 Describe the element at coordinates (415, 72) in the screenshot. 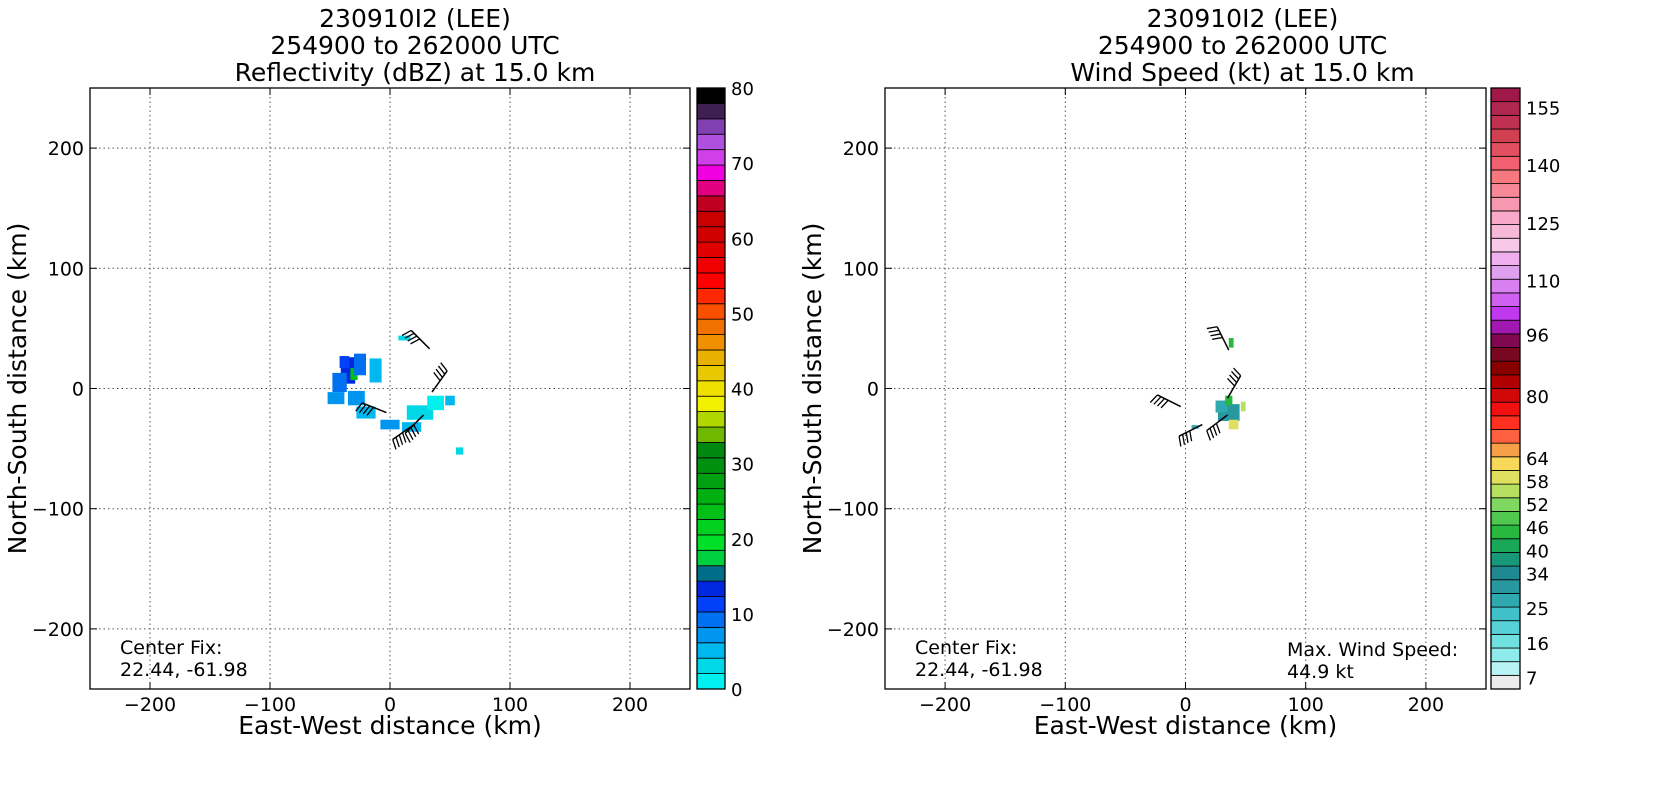

I see `chart-title-line-3: Reflectivity (dBZ) at 15.0 km` at that location.